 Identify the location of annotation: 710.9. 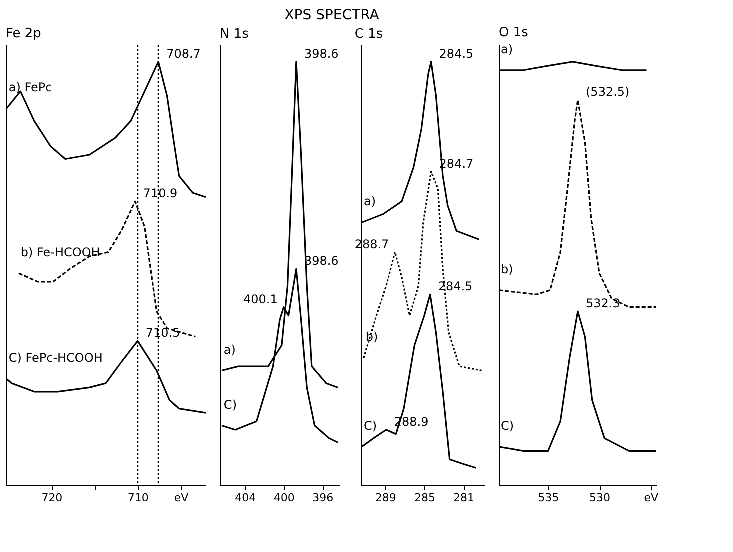
(160, 193).